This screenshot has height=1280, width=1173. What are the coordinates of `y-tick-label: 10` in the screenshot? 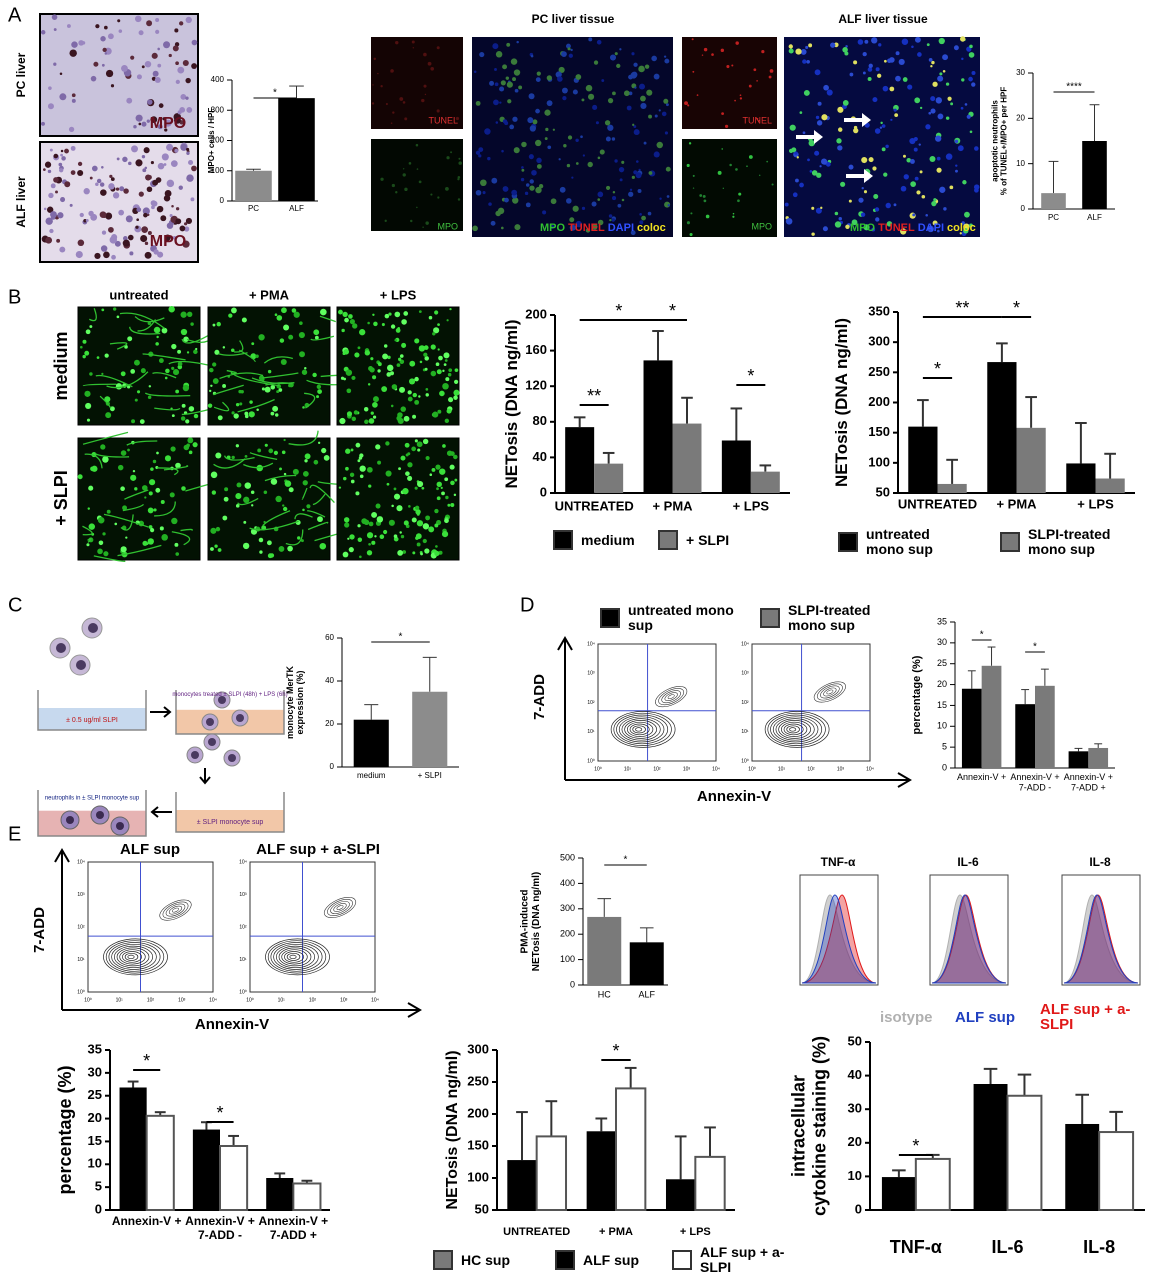 It's located at (1020, 163).